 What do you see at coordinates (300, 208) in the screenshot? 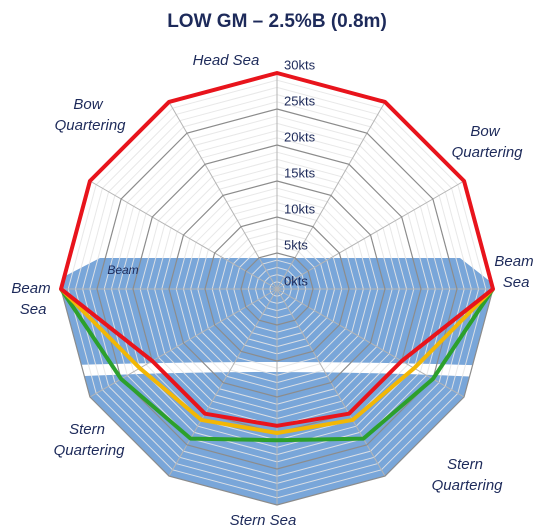
I see `r-tick-label: 10kts` at bounding box center [300, 208].